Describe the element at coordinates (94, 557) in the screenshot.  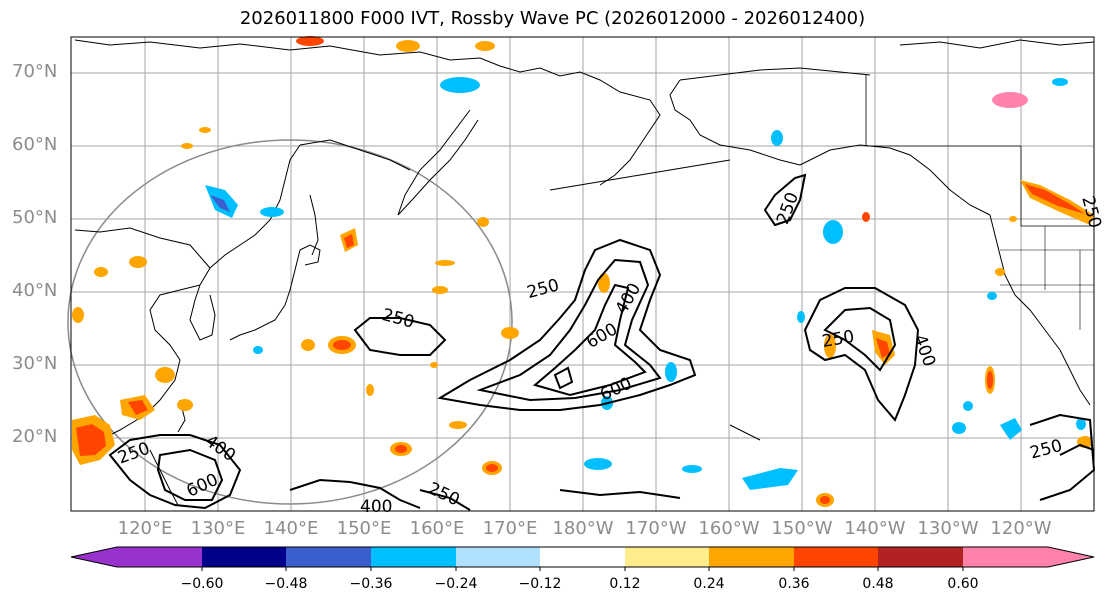
I see `colorbar-extend-min` at that location.